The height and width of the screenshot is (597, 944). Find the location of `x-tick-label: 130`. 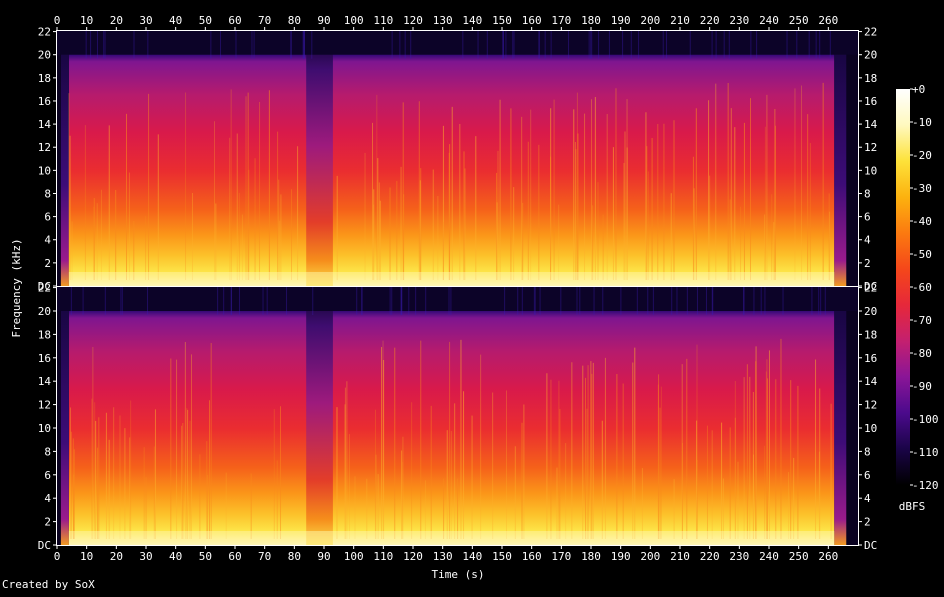

x-tick-label: 130 is located at coordinates (443, 556).